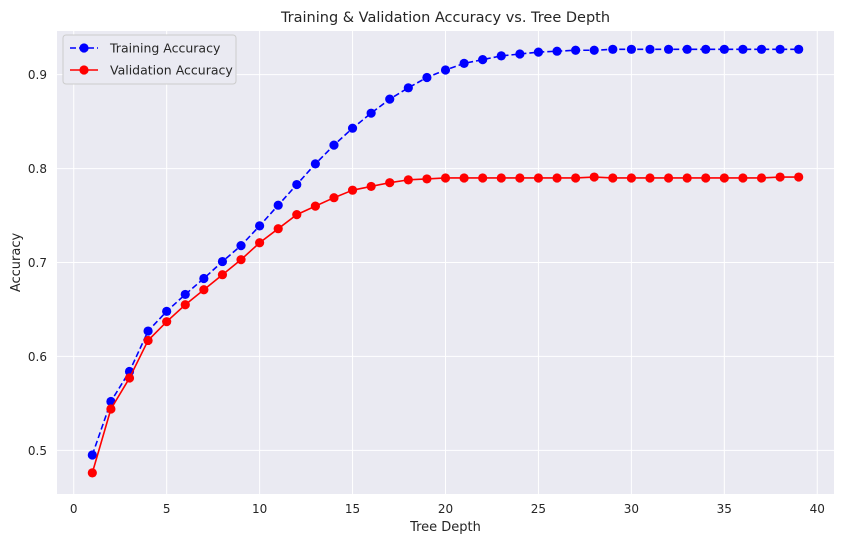  Describe the element at coordinates (538, 509) in the screenshot. I see `x-tick-label: 25` at that location.